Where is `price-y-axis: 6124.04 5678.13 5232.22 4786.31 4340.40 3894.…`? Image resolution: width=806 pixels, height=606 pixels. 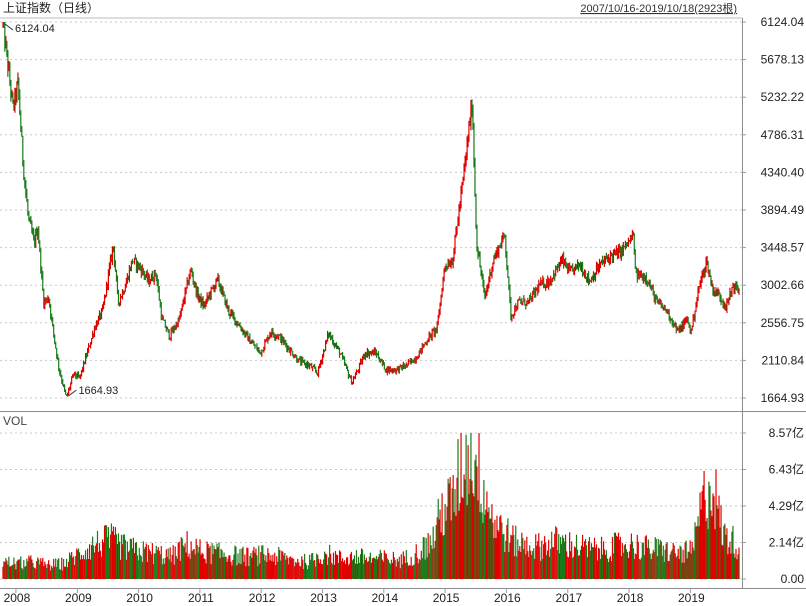 price-y-axis: 6124.04 5678.13 5232.22 4786.31 4340.40 3894.… is located at coordinates (773, 210).